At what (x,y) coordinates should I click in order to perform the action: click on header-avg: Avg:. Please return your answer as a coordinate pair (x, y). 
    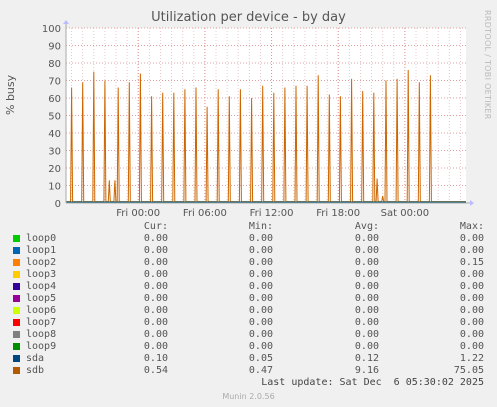
    Looking at the image, I should click on (366, 226).